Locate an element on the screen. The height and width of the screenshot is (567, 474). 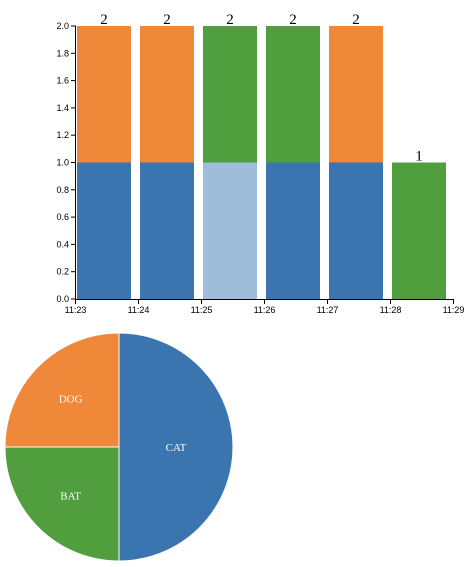
x-tick-label: 11:25 is located at coordinates (202, 310).